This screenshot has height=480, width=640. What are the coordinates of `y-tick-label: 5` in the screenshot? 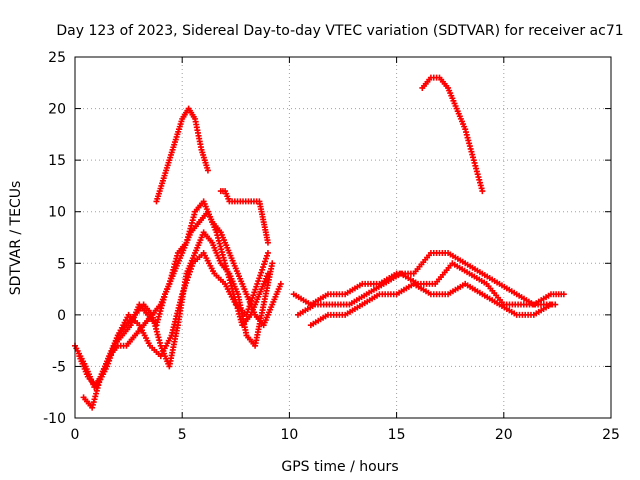 It's located at (61, 264).